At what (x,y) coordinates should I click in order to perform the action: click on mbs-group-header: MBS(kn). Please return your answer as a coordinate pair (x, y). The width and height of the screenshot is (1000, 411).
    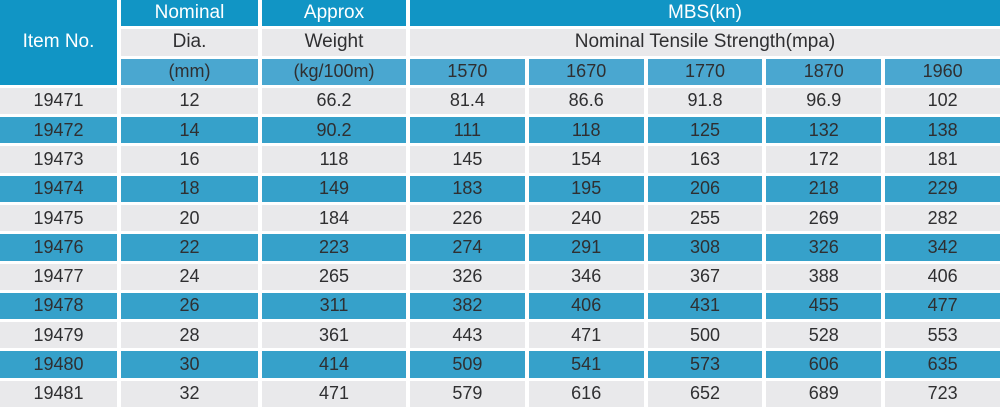
    Looking at the image, I should click on (705, 13).